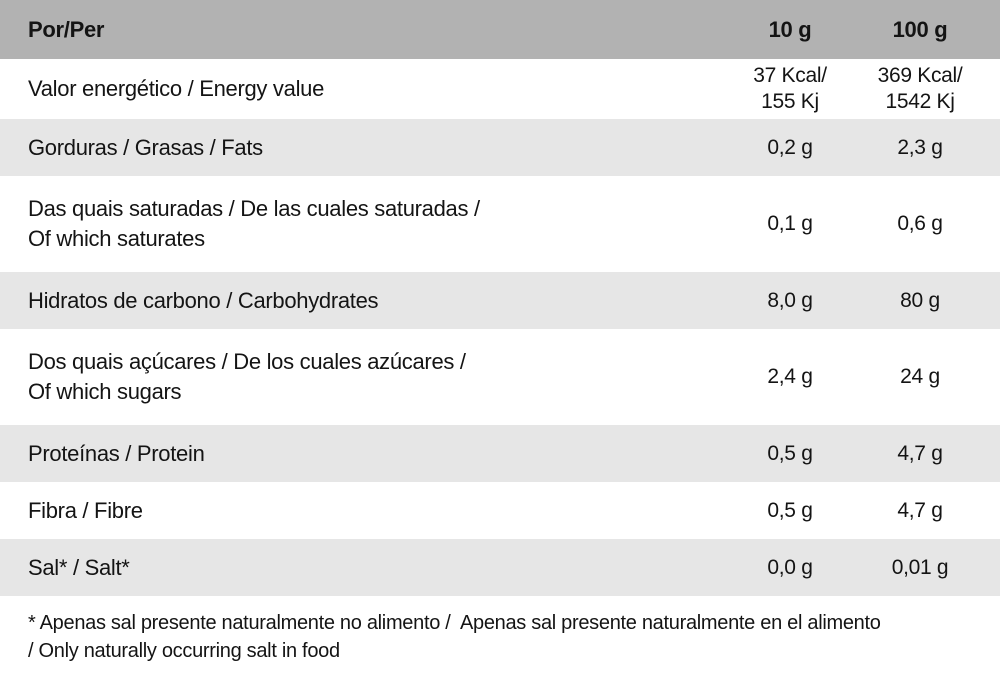 Image resolution: width=1000 pixels, height=673 pixels. Describe the element at coordinates (66, 29) in the screenshot. I see `header-label: Por/Per` at that location.